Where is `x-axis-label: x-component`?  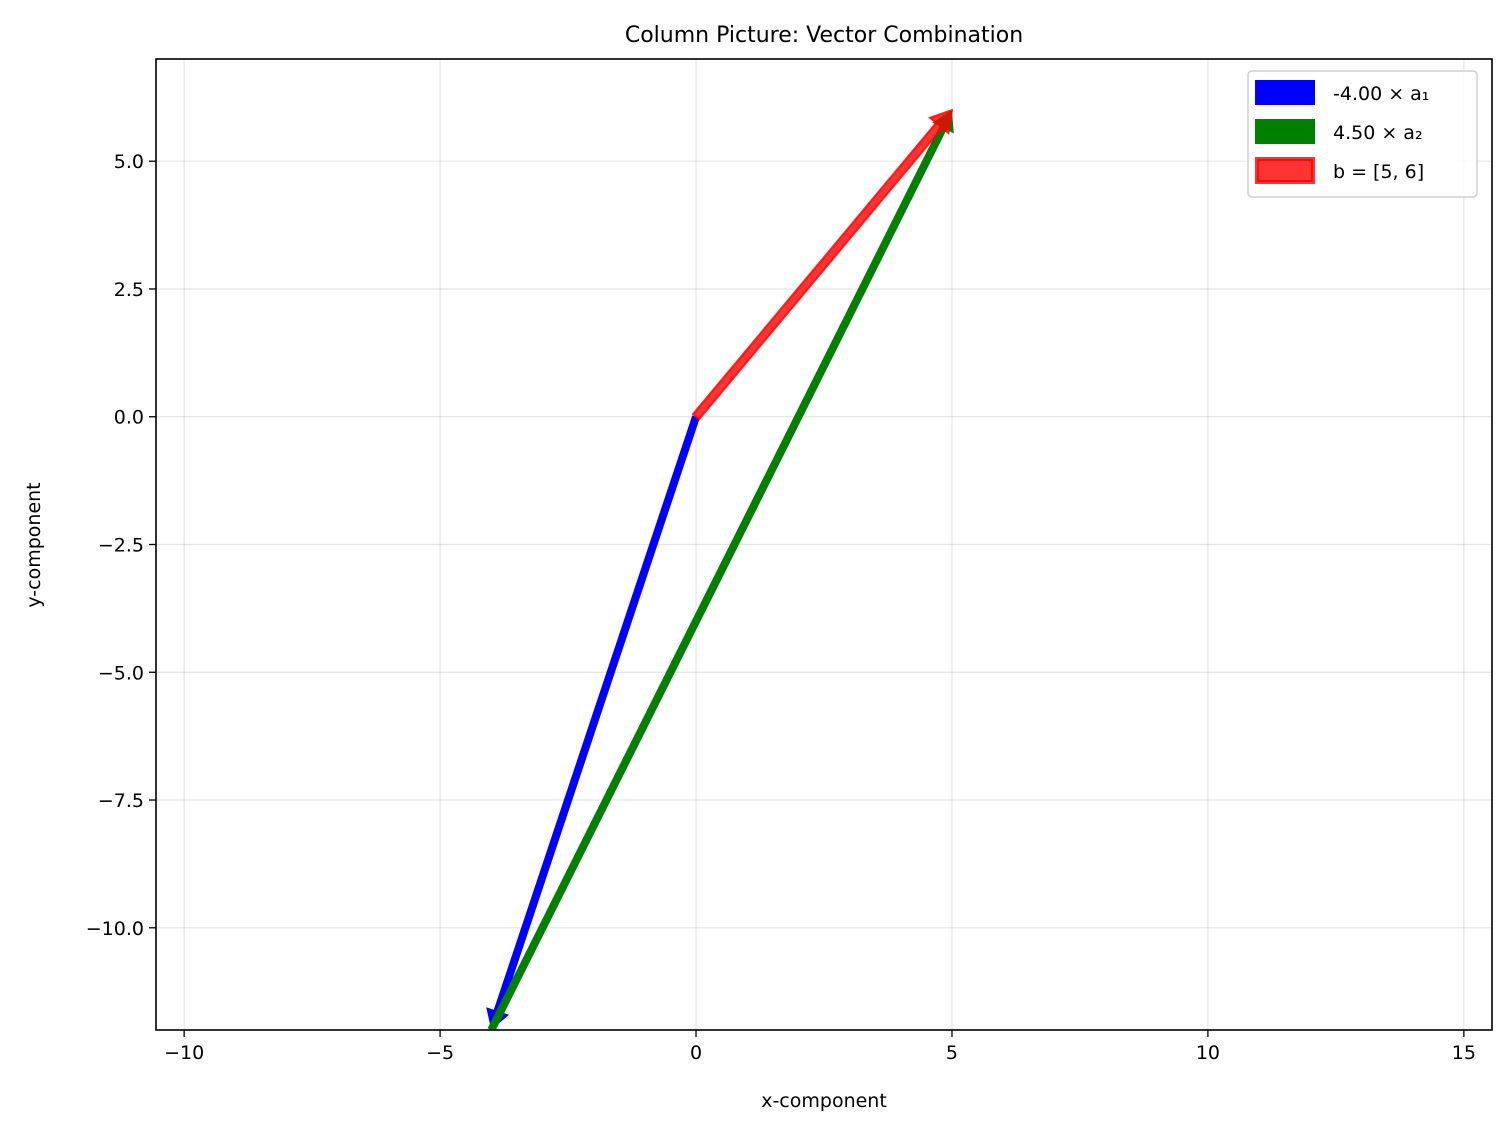 x-axis-label: x-component is located at coordinates (824, 1101).